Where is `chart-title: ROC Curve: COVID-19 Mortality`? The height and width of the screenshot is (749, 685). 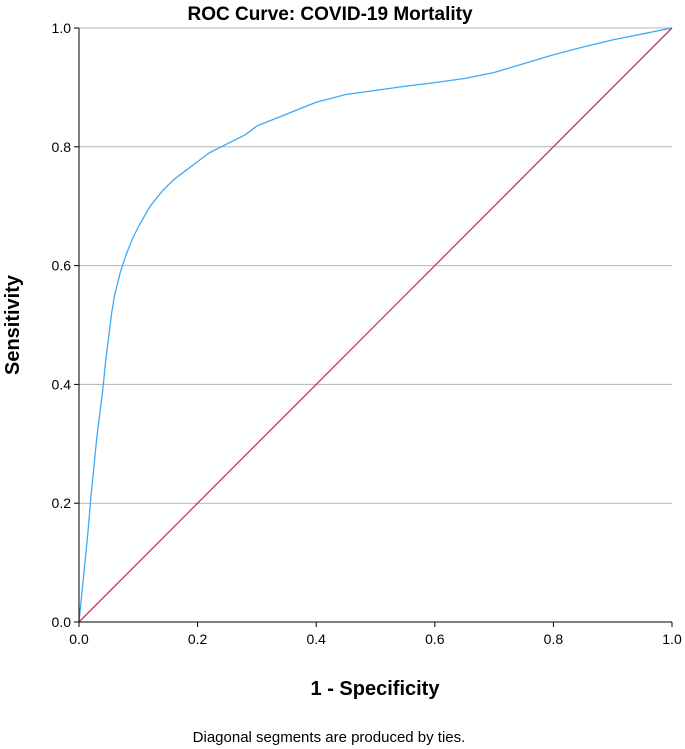
chart-title: ROC Curve: COVID-19 Mortality is located at coordinates (329, 14).